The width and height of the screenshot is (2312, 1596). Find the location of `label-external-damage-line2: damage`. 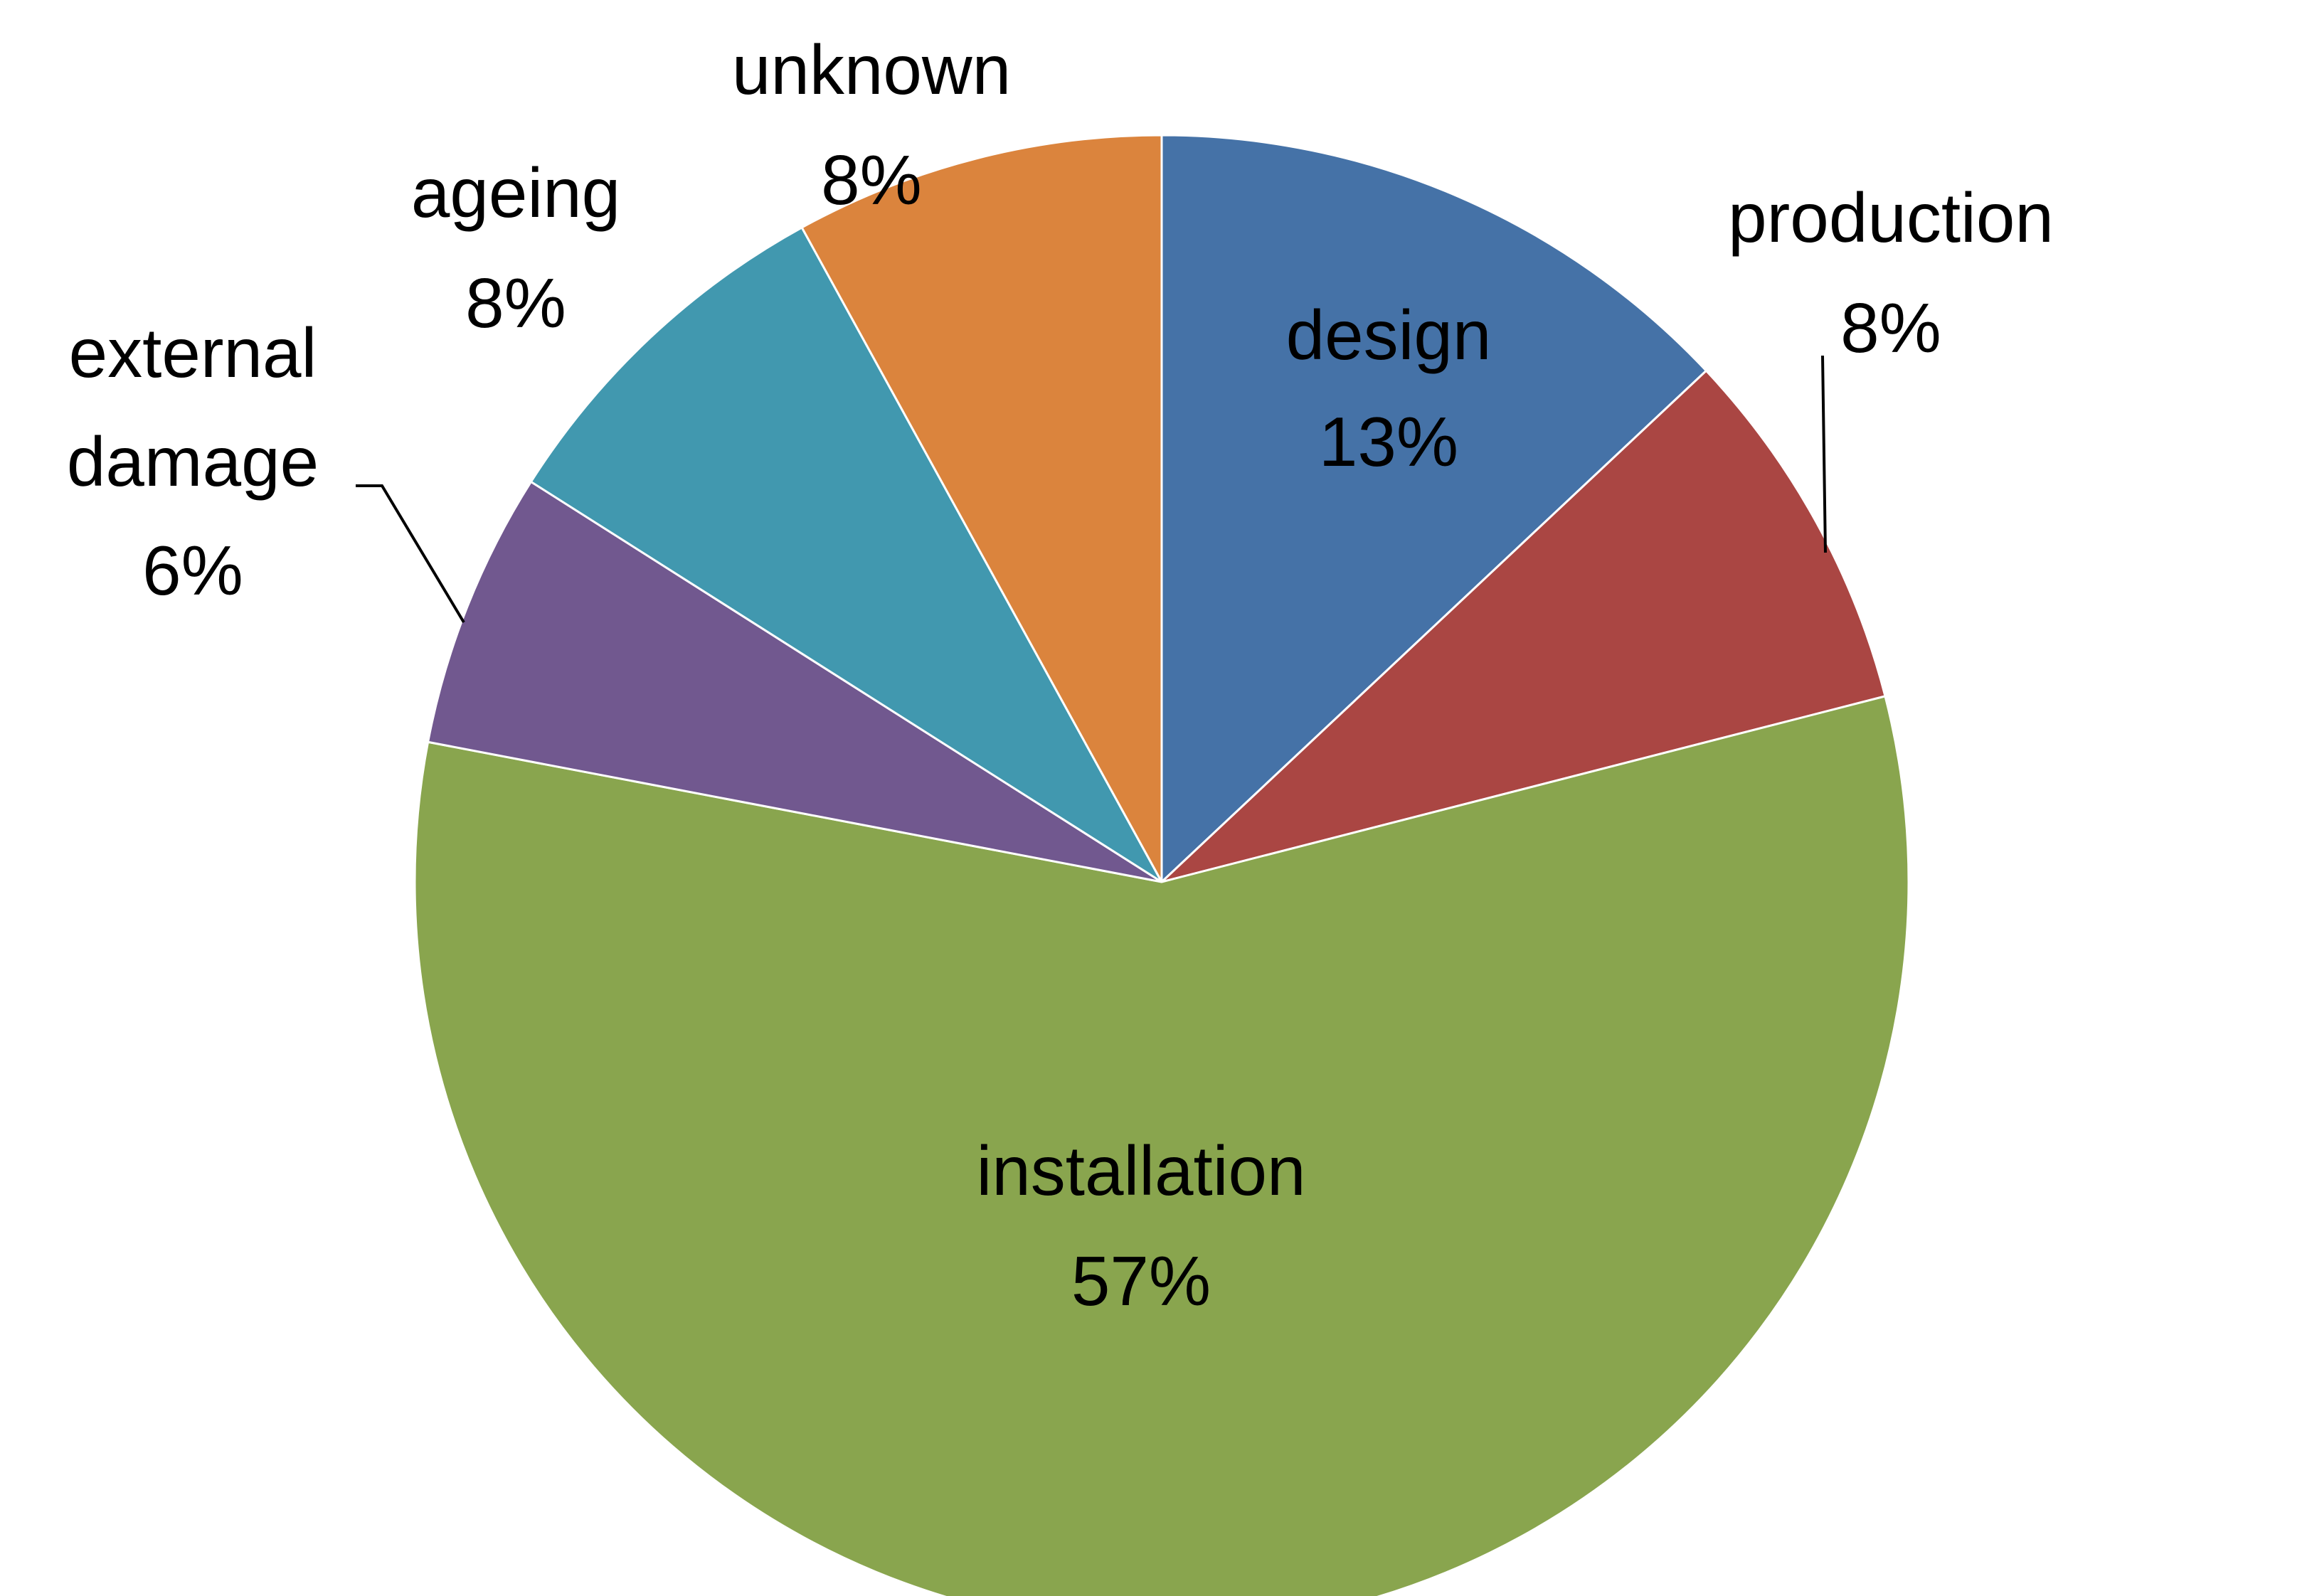

label-external-damage-line2: damage is located at coordinates (193, 461).